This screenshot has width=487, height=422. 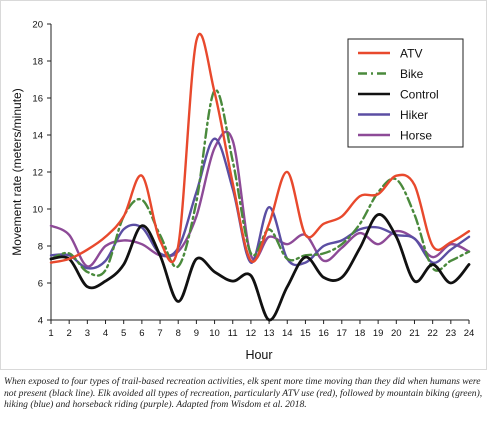 I want to click on x-tick-label: 11, so click(x=233, y=333).